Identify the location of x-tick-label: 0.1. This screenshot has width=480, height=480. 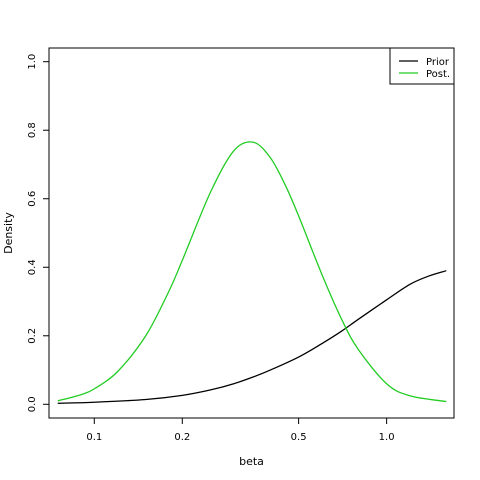
(94, 437).